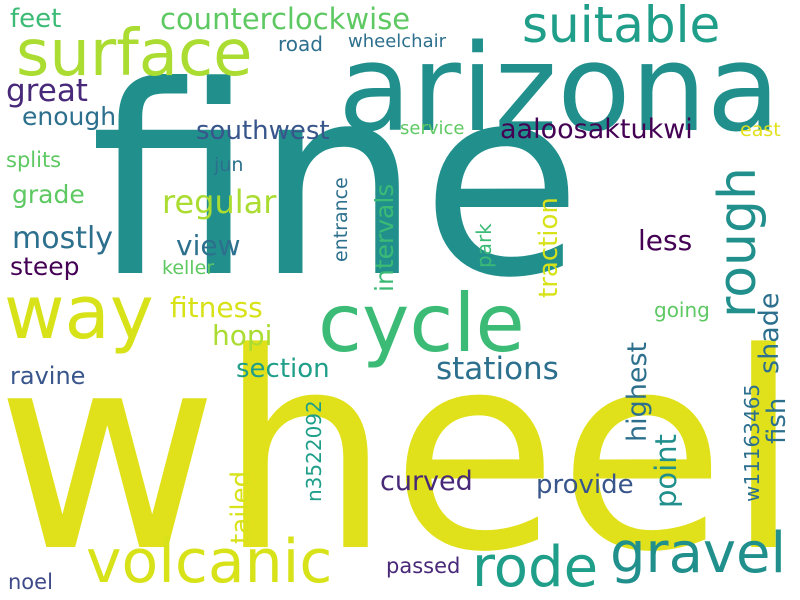 This screenshot has width=800, height=600. I want to click on word-volcanic: volcanic, so click(209, 562).